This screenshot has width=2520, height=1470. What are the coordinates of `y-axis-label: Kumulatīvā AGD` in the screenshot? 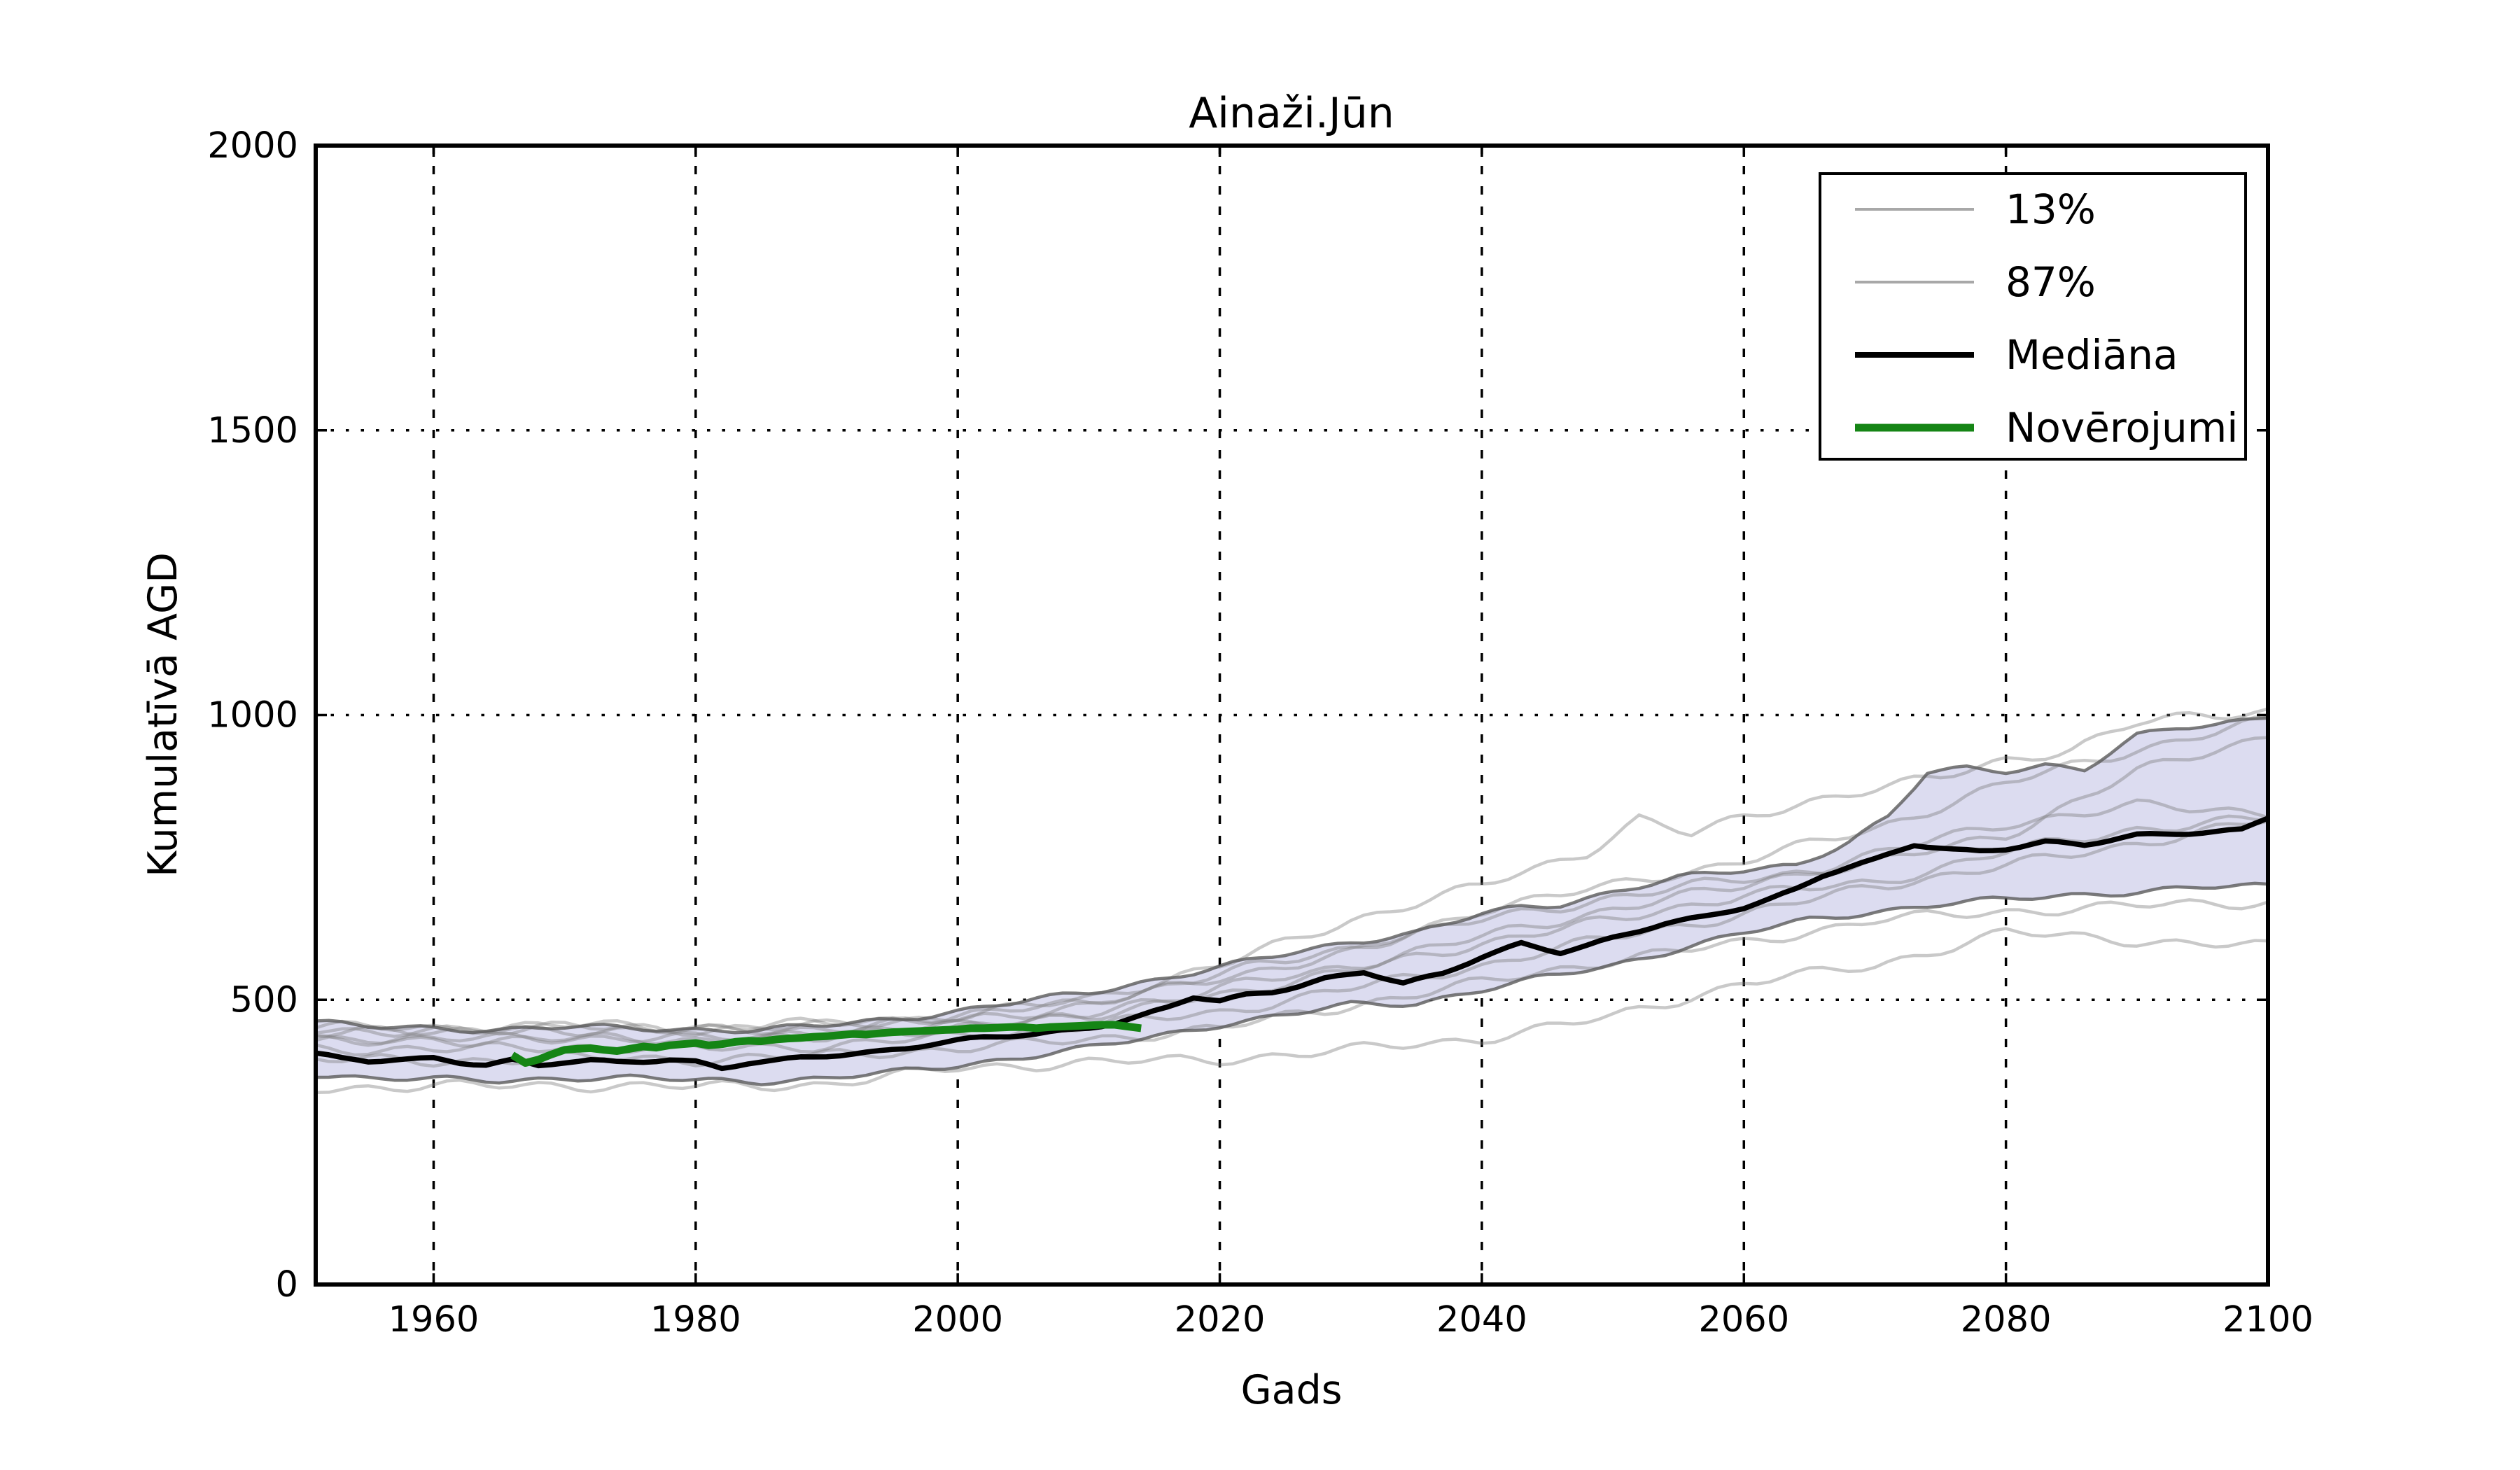 It's located at (163, 714).